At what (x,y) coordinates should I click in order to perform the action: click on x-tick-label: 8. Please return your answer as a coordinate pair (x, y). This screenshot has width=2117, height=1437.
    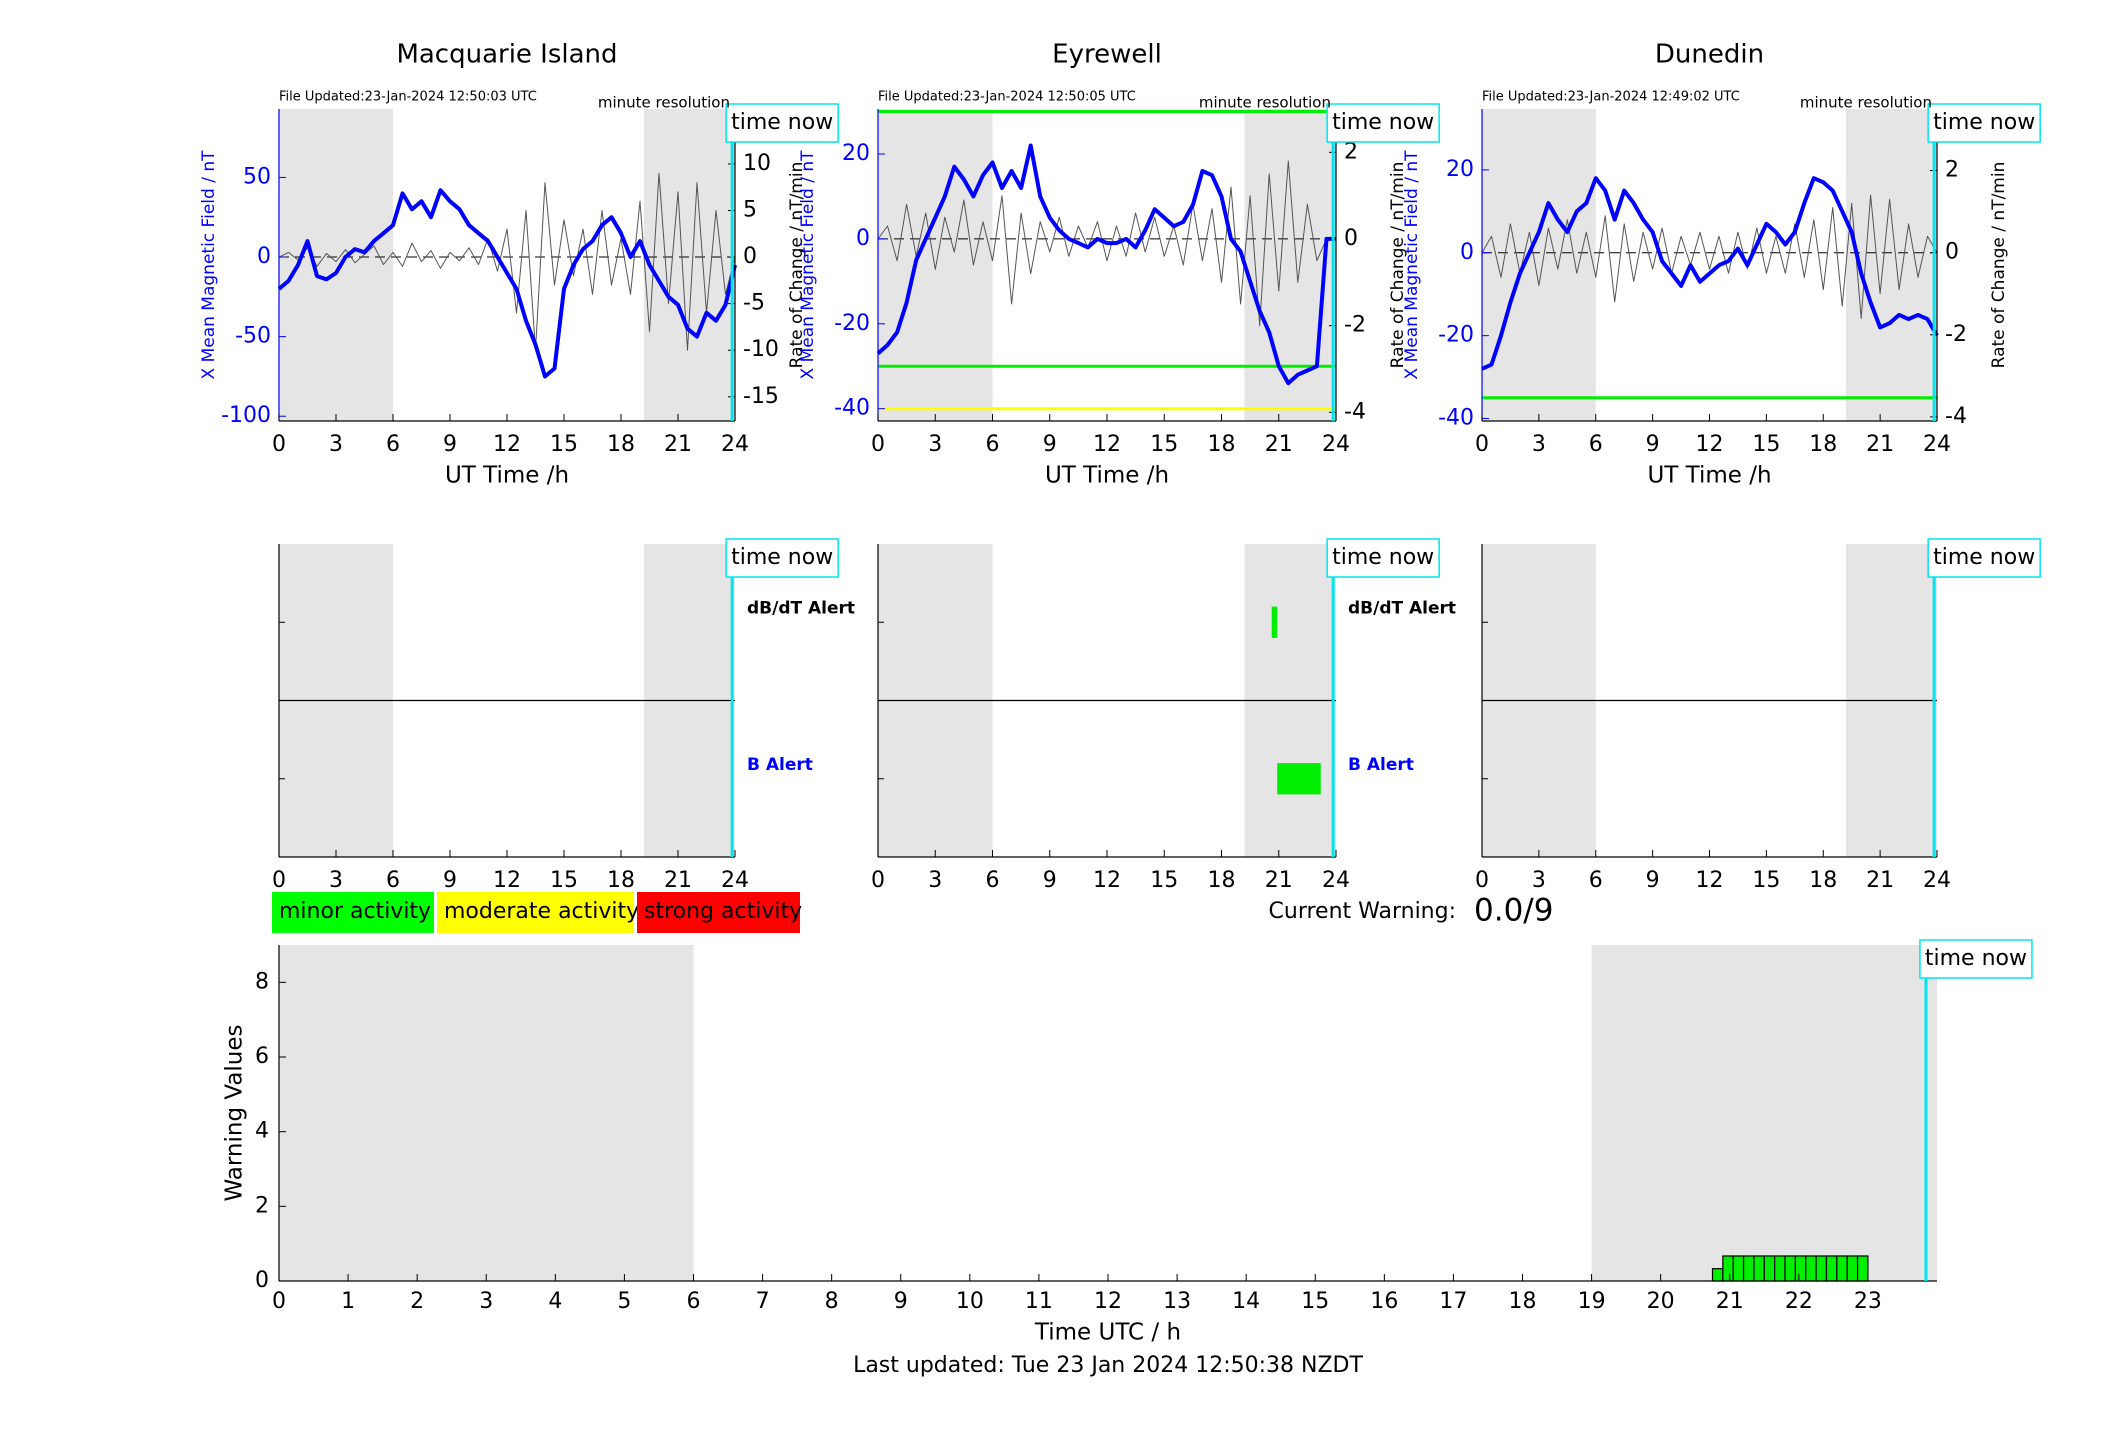
    Looking at the image, I should click on (832, 1301).